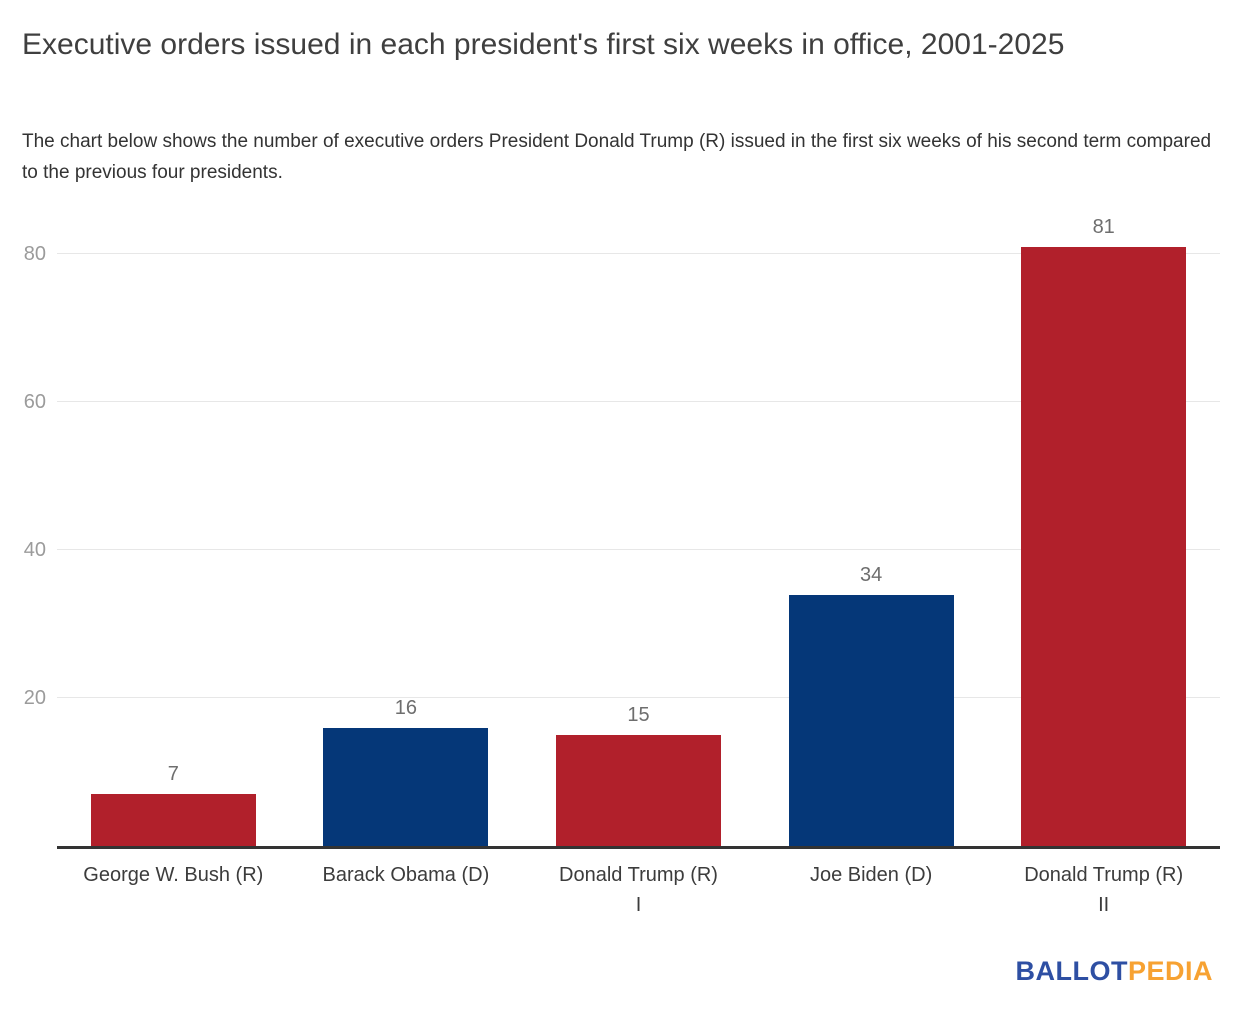 The image size is (1240, 1018). Describe the element at coordinates (34, 402) in the screenshot. I see `y-tick-label: 60` at that location.